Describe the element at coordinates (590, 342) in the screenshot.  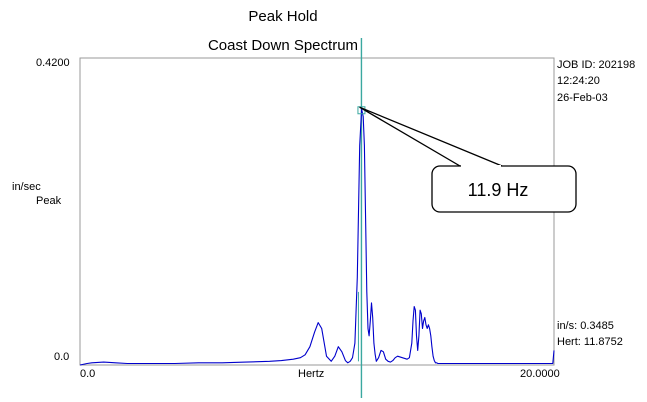
I see `cursor-frequency-readout: Hert: 11.8752` at that location.